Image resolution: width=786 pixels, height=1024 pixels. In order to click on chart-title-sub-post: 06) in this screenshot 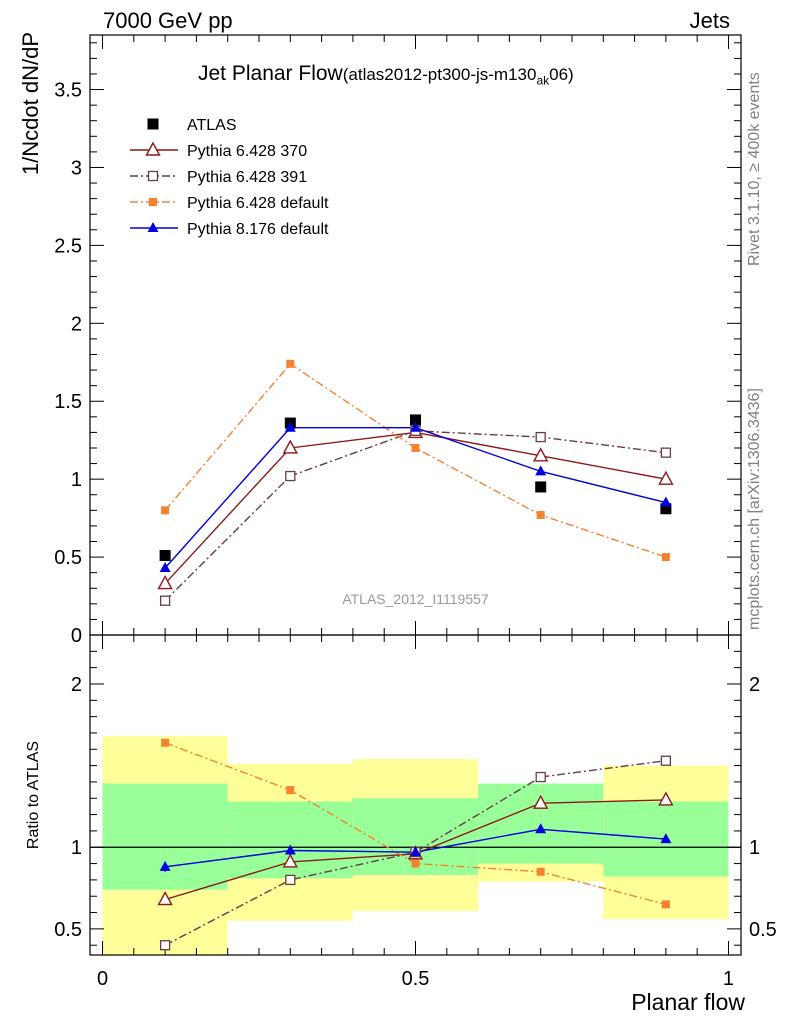, I will do `click(561, 74)`.